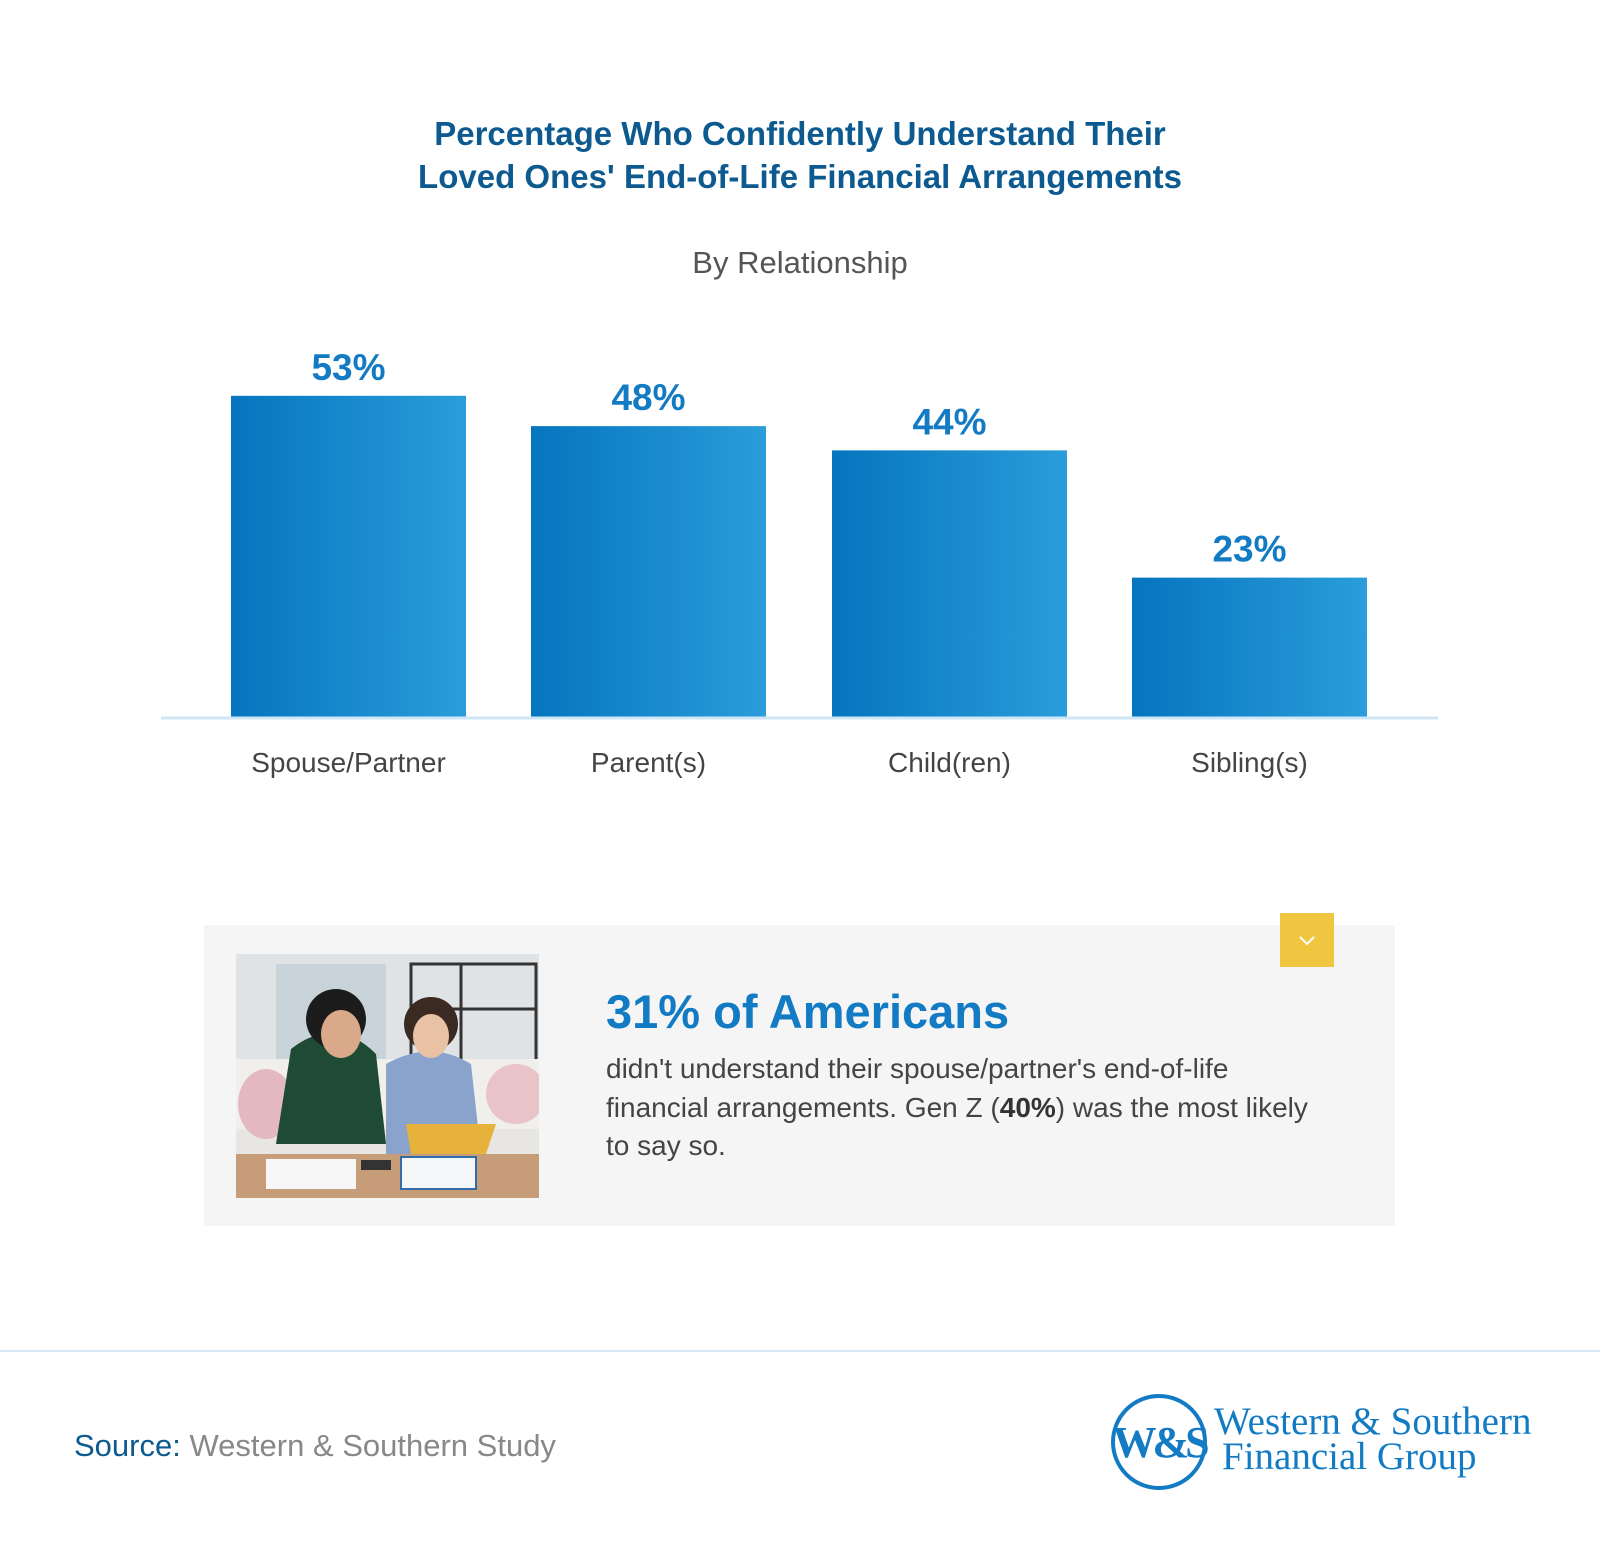  Describe the element at coordinates (372, 1445) in the screenshot. I see `source-text: Western & Southern Study` at that location.